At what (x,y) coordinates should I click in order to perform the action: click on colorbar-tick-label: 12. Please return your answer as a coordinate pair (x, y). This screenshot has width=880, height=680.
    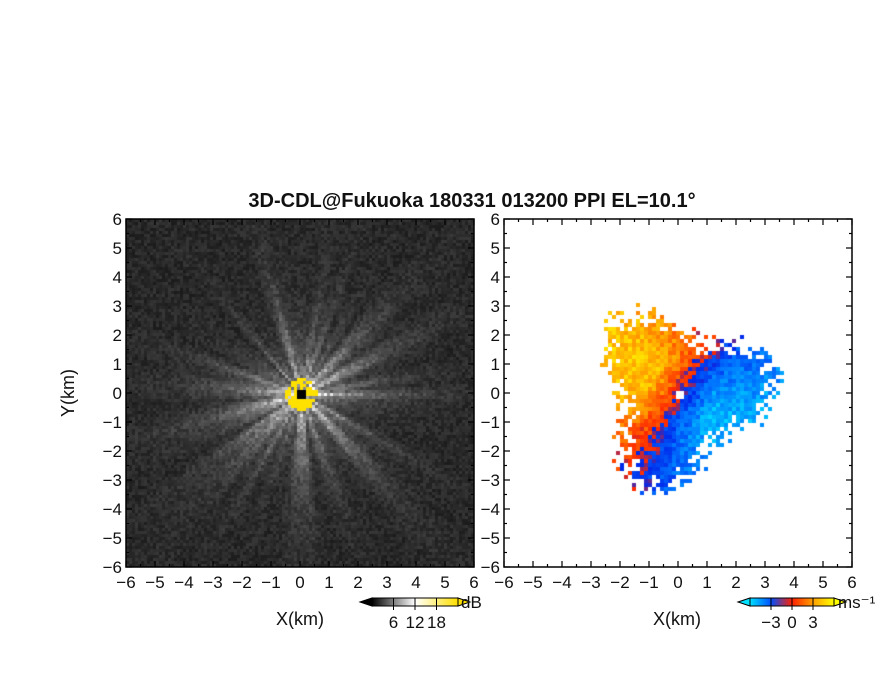
    Looking at the image, I should click on (415, 622).